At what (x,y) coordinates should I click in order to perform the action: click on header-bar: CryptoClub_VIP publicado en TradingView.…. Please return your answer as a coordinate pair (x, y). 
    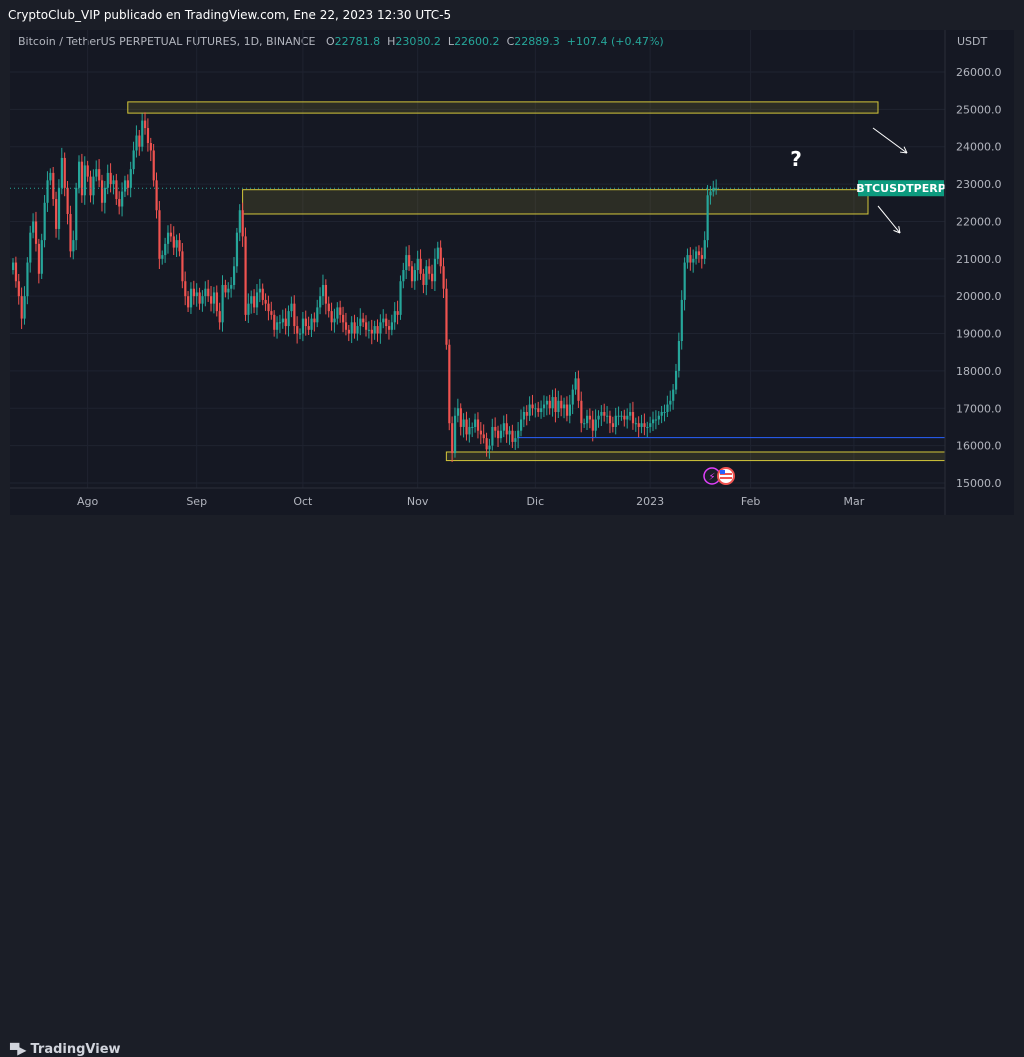
    Looking at the image, I should click on (512, 15).